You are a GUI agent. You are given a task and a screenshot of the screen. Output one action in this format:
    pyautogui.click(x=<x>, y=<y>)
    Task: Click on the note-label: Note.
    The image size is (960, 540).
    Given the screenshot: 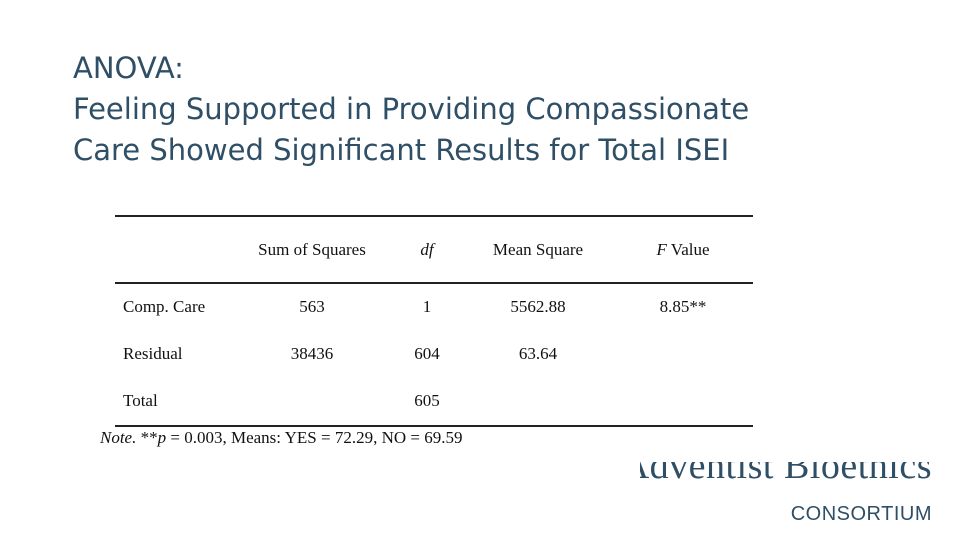 What is the action you would take?
    pyautogui.click(x=118, y=437)
    